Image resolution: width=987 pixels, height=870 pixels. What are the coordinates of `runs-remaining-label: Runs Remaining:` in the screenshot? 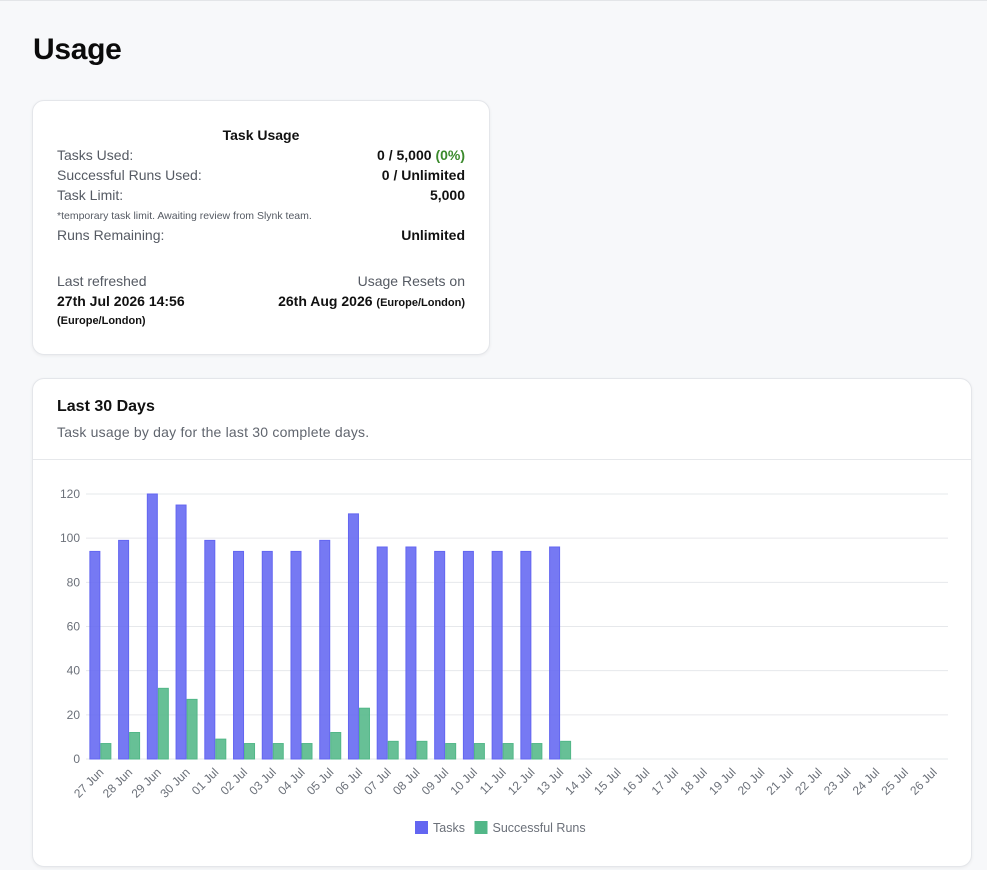 It's located at (111, 235).